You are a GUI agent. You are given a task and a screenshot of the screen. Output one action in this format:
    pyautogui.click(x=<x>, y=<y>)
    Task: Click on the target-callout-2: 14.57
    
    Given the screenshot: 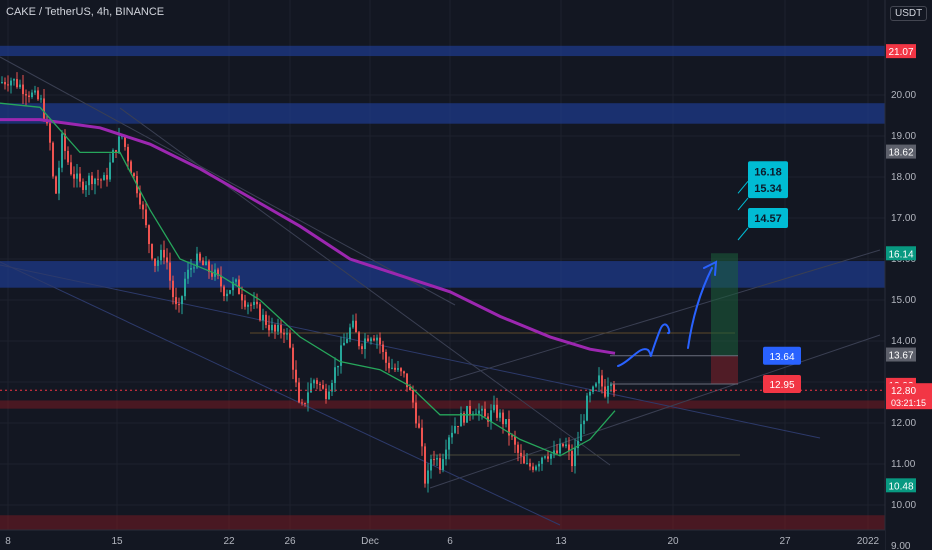 What is the action you would take?
    pyautogui.click(x=762, y=224)
    